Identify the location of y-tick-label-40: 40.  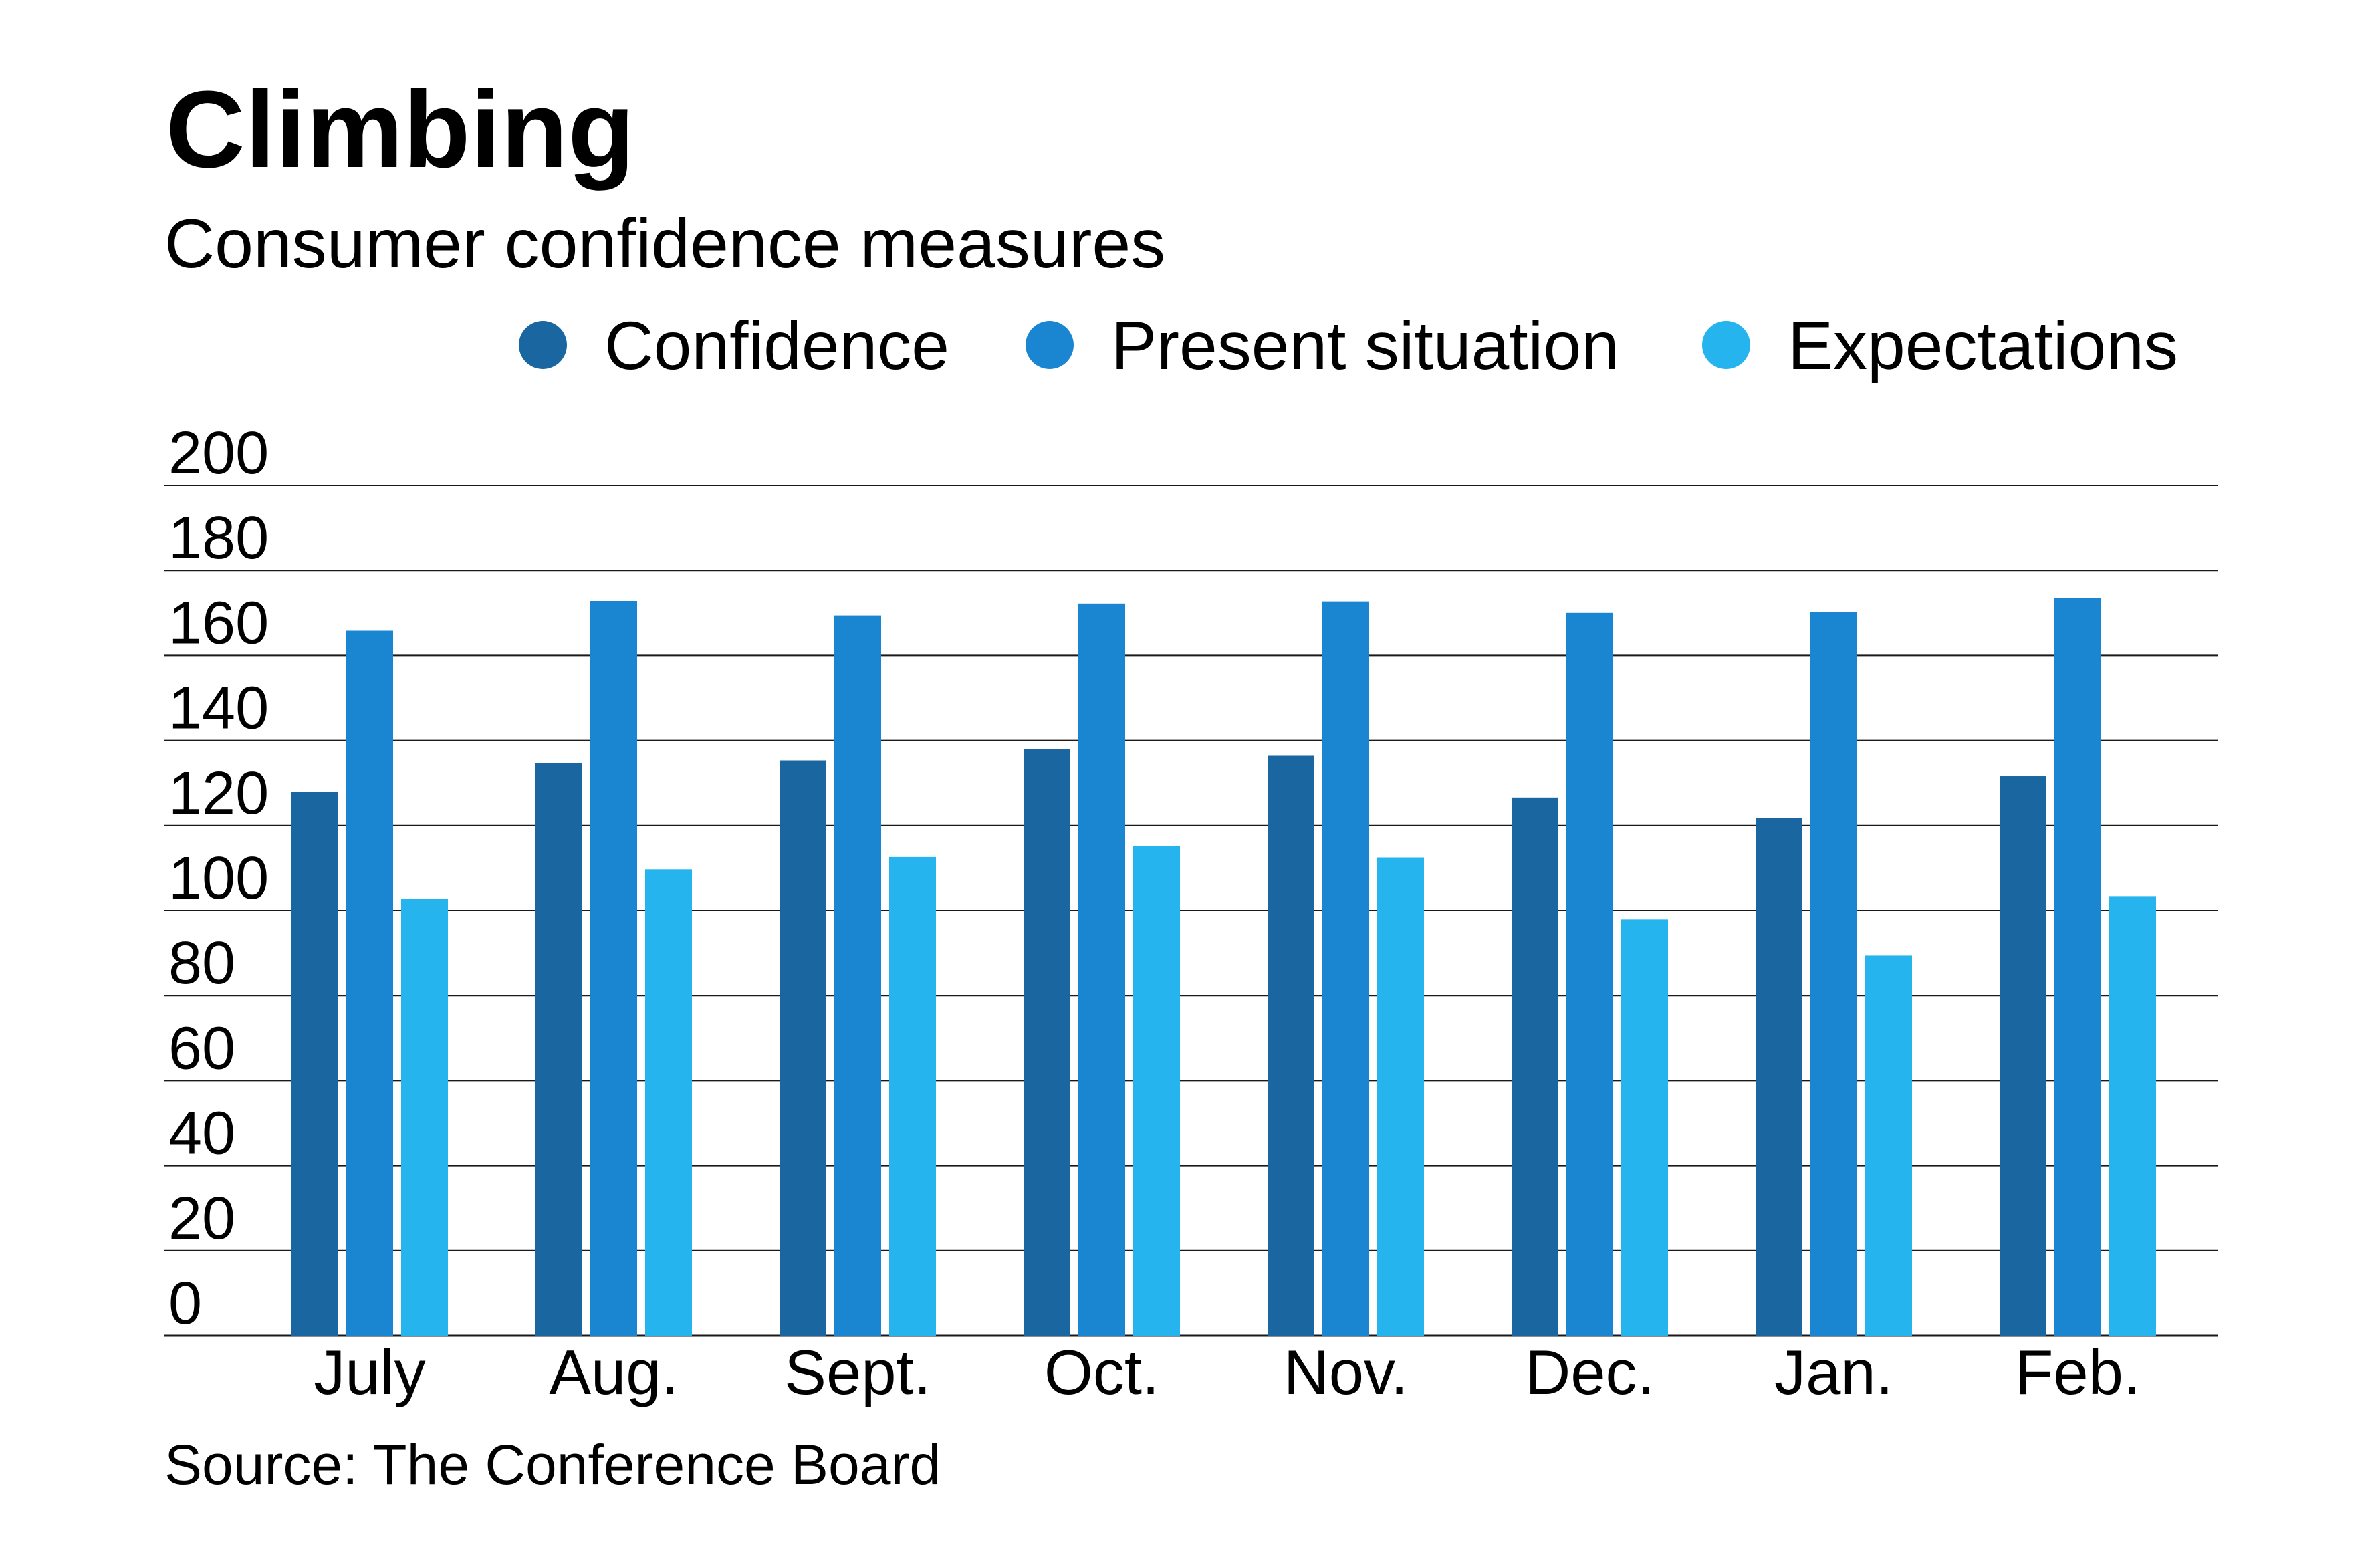
(201, 1133).